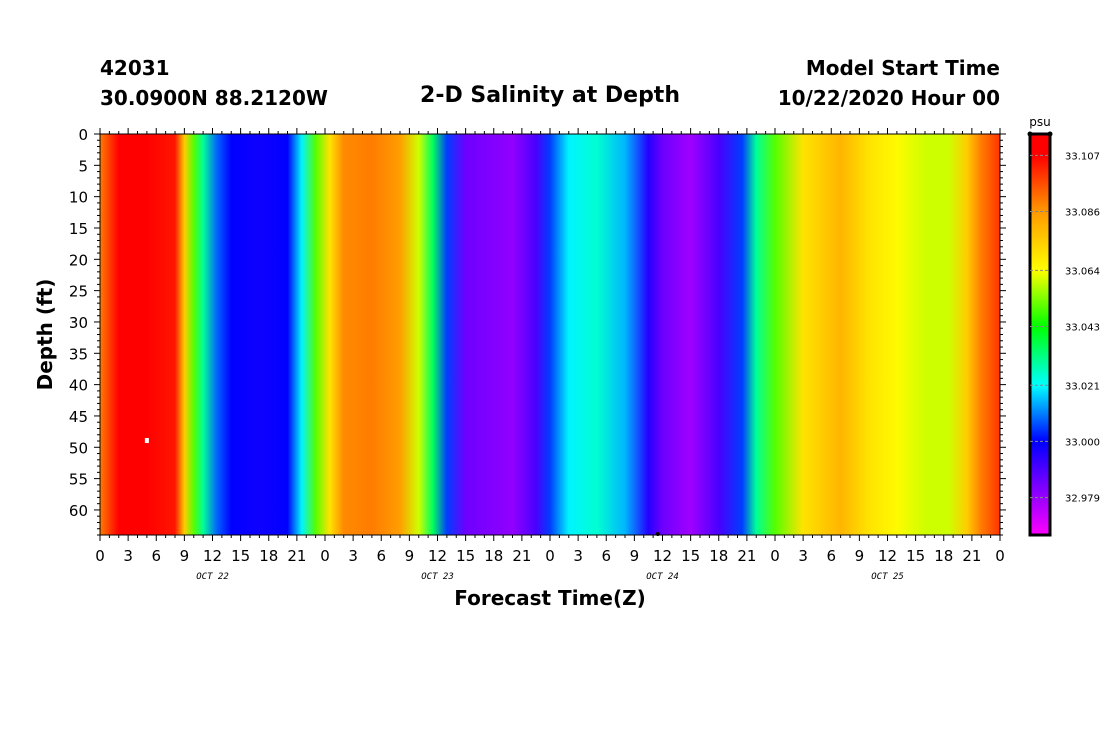 The width and height of the screenshot is (1100, 750). What do you see at coordinates (1082, 499) in the screenshot?
I see `colorbar-tick-label: 32.979` at bounding box center [1082, 499].